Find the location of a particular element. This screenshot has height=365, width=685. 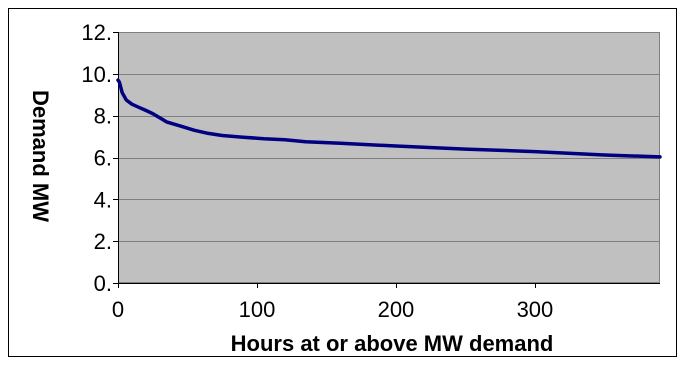

y-tick-label: 12. is located at coordinates (96, 32).